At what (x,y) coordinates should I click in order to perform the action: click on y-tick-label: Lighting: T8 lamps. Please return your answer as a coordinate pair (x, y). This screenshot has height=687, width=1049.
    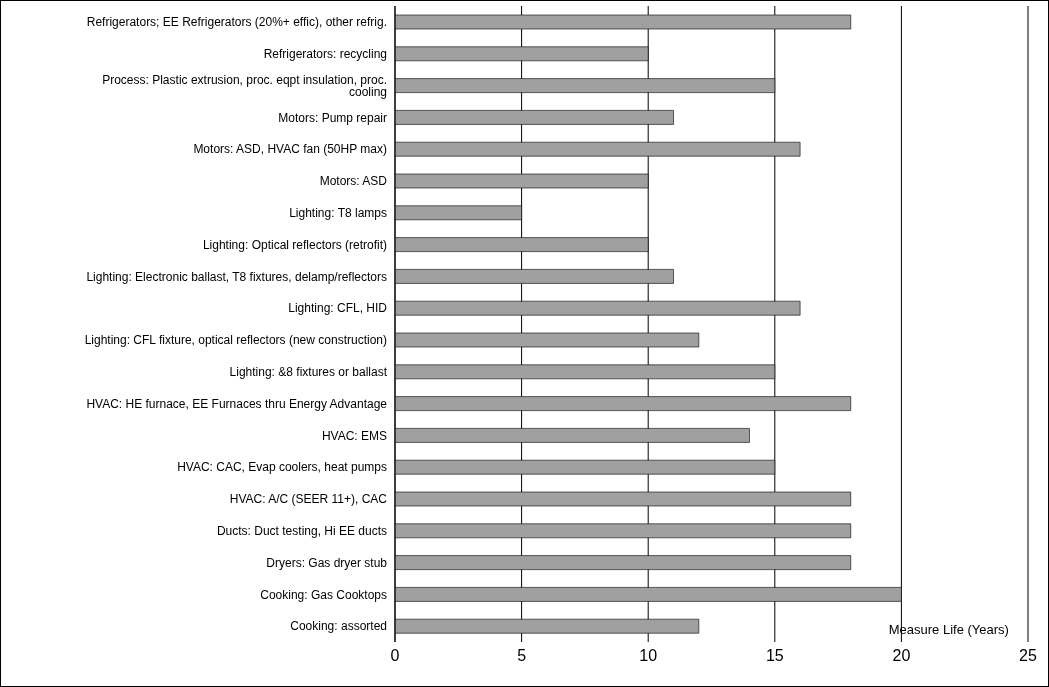
    Looking at the image, I should click on (338, 212).